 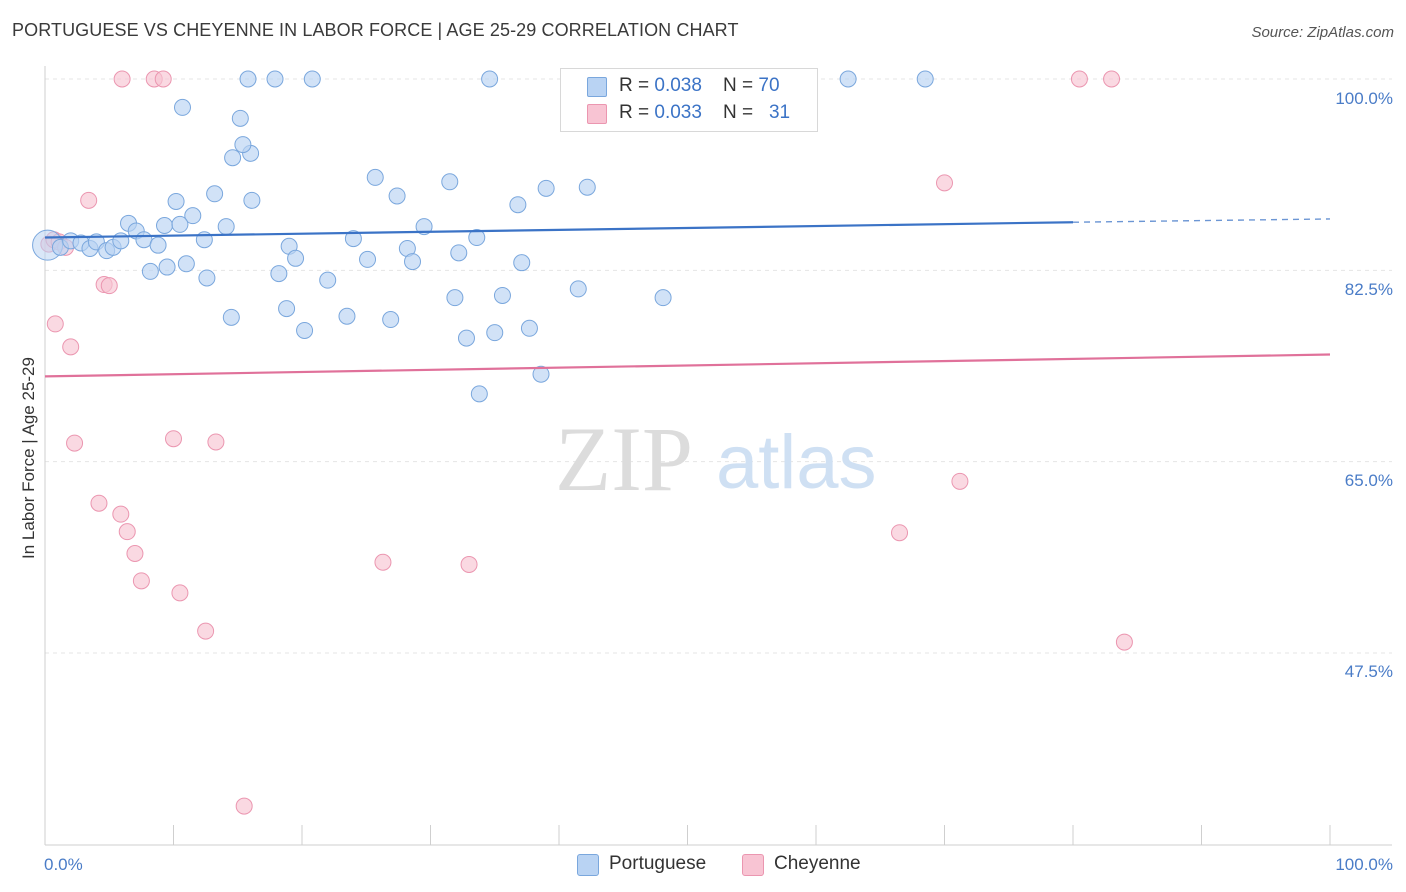 What do you see at coordinates (1322, 32) in the screenshot?
I see `source-label: Source: ZipAtlas.com` at bounding box center [1322, 32].